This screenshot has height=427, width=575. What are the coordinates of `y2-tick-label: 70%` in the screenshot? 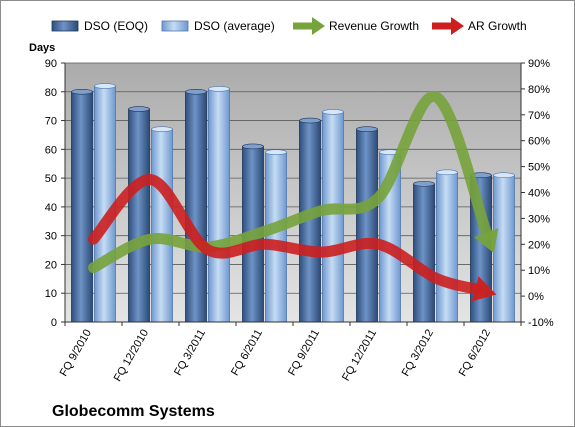 It's located at (539, 116).